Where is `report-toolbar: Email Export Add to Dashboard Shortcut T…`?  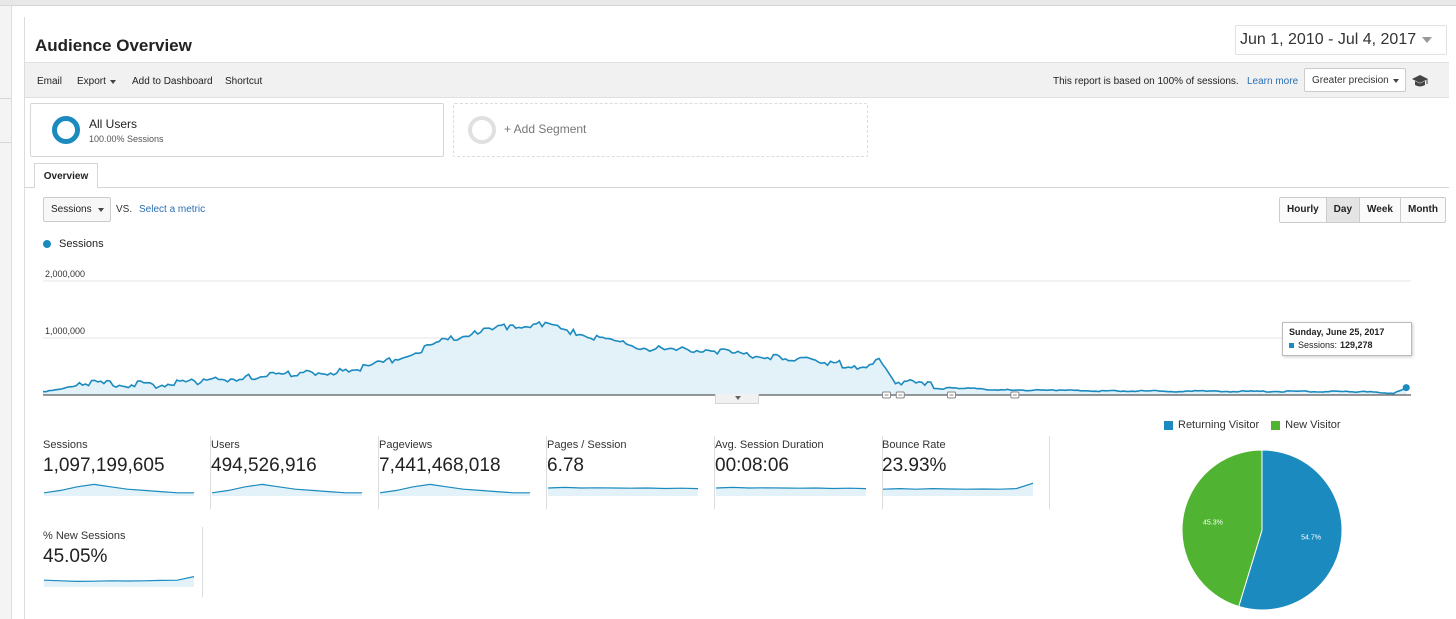 report-toolbar: Email Export Add to Dashboard Shortcut T… is located at coordinates (737, 80).